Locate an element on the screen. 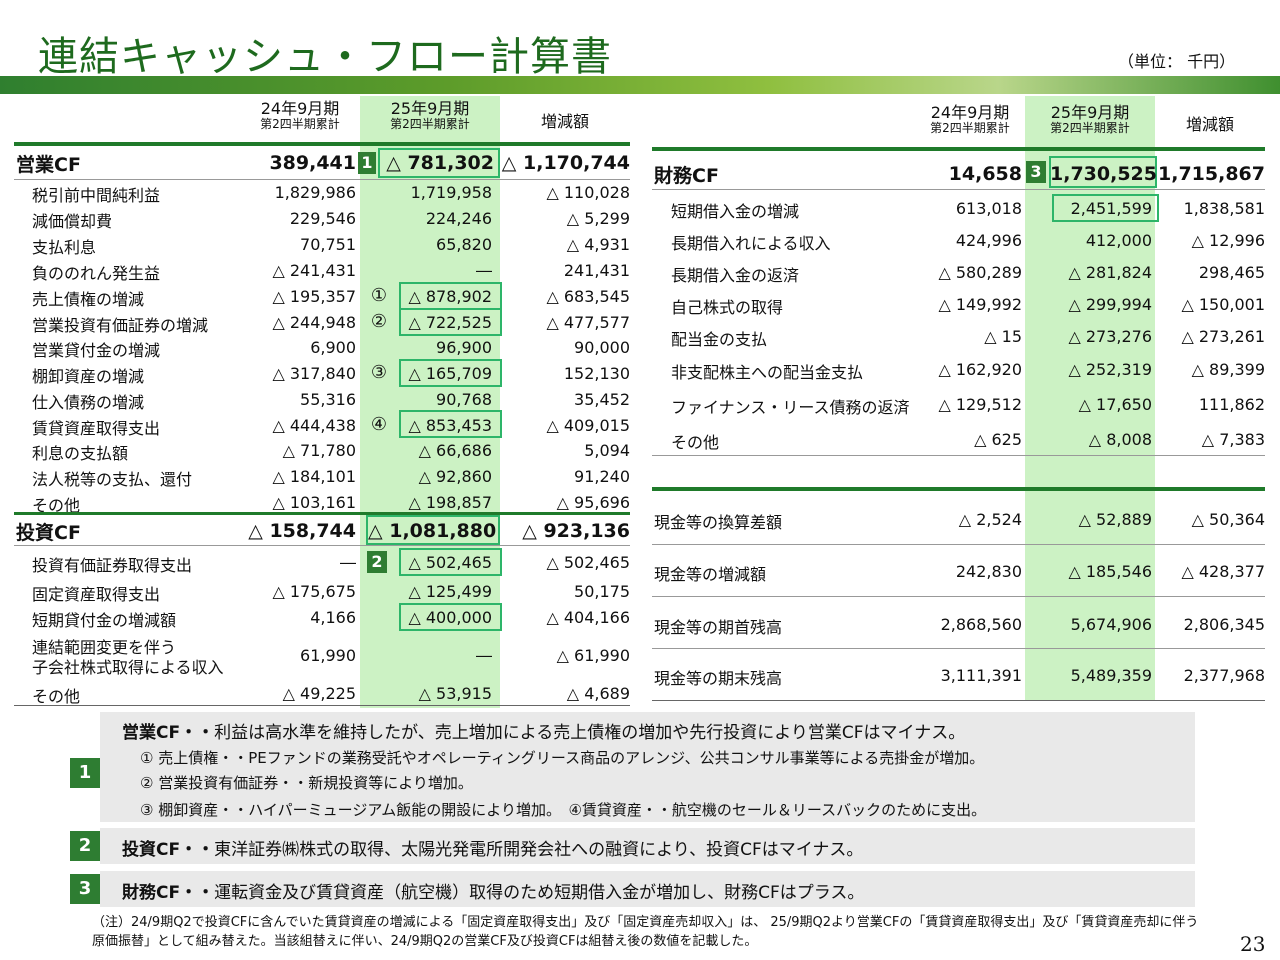 Image resolution: width=1280 pixels, height=960 pixels. table-row-prev: △ 317,840 is located at coordinates (314, 373).